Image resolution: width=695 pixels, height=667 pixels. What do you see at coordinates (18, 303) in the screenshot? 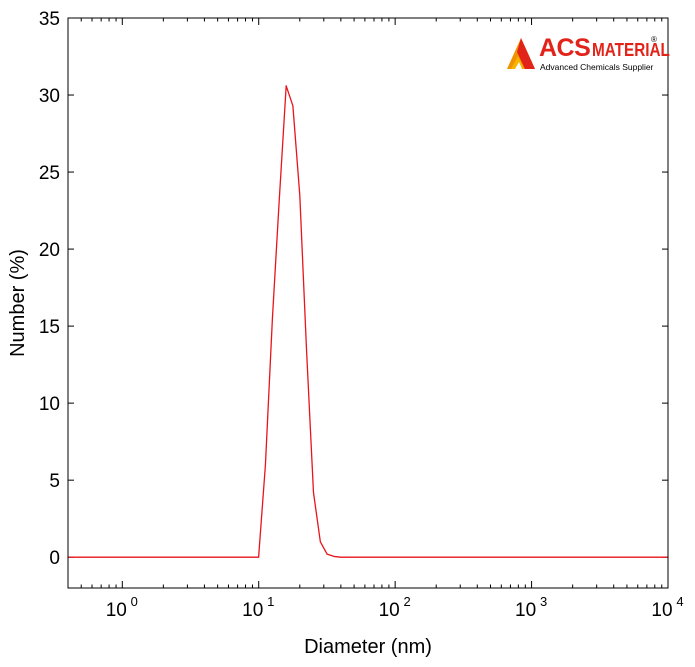
I see `y-axis-title: Number (%)` at bounding box center [18, 303].